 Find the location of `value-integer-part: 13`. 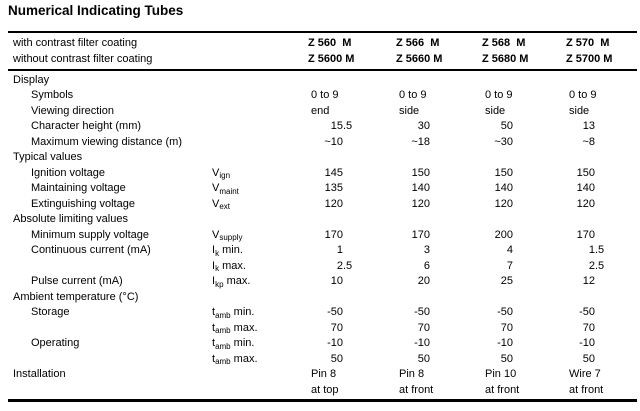

value-integer-part: 13 is located at coordinates (588, 126).